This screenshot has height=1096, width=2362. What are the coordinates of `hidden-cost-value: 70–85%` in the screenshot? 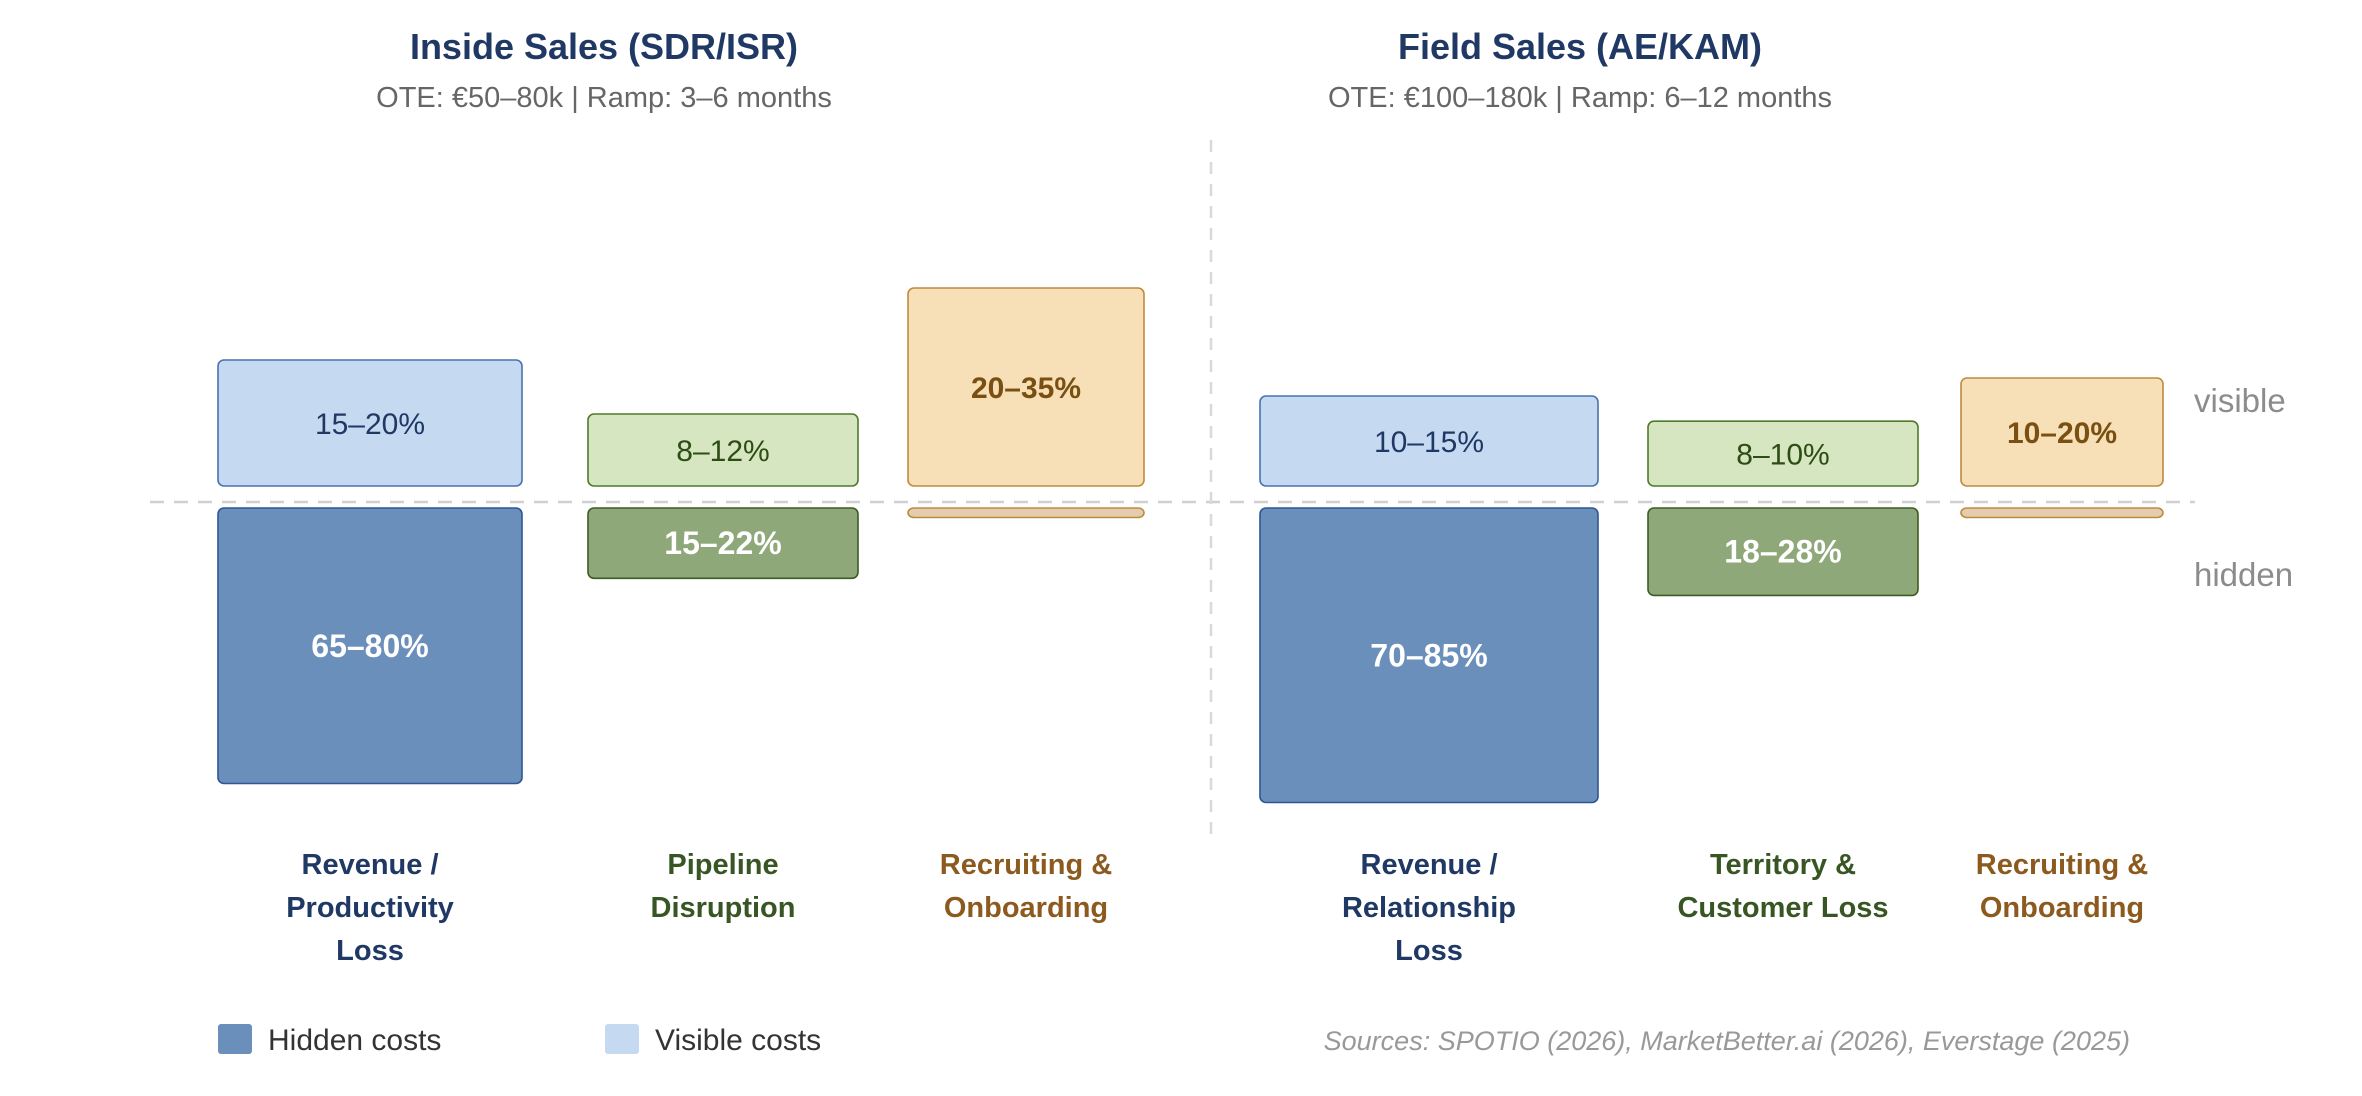 It's located at (1428, 655).